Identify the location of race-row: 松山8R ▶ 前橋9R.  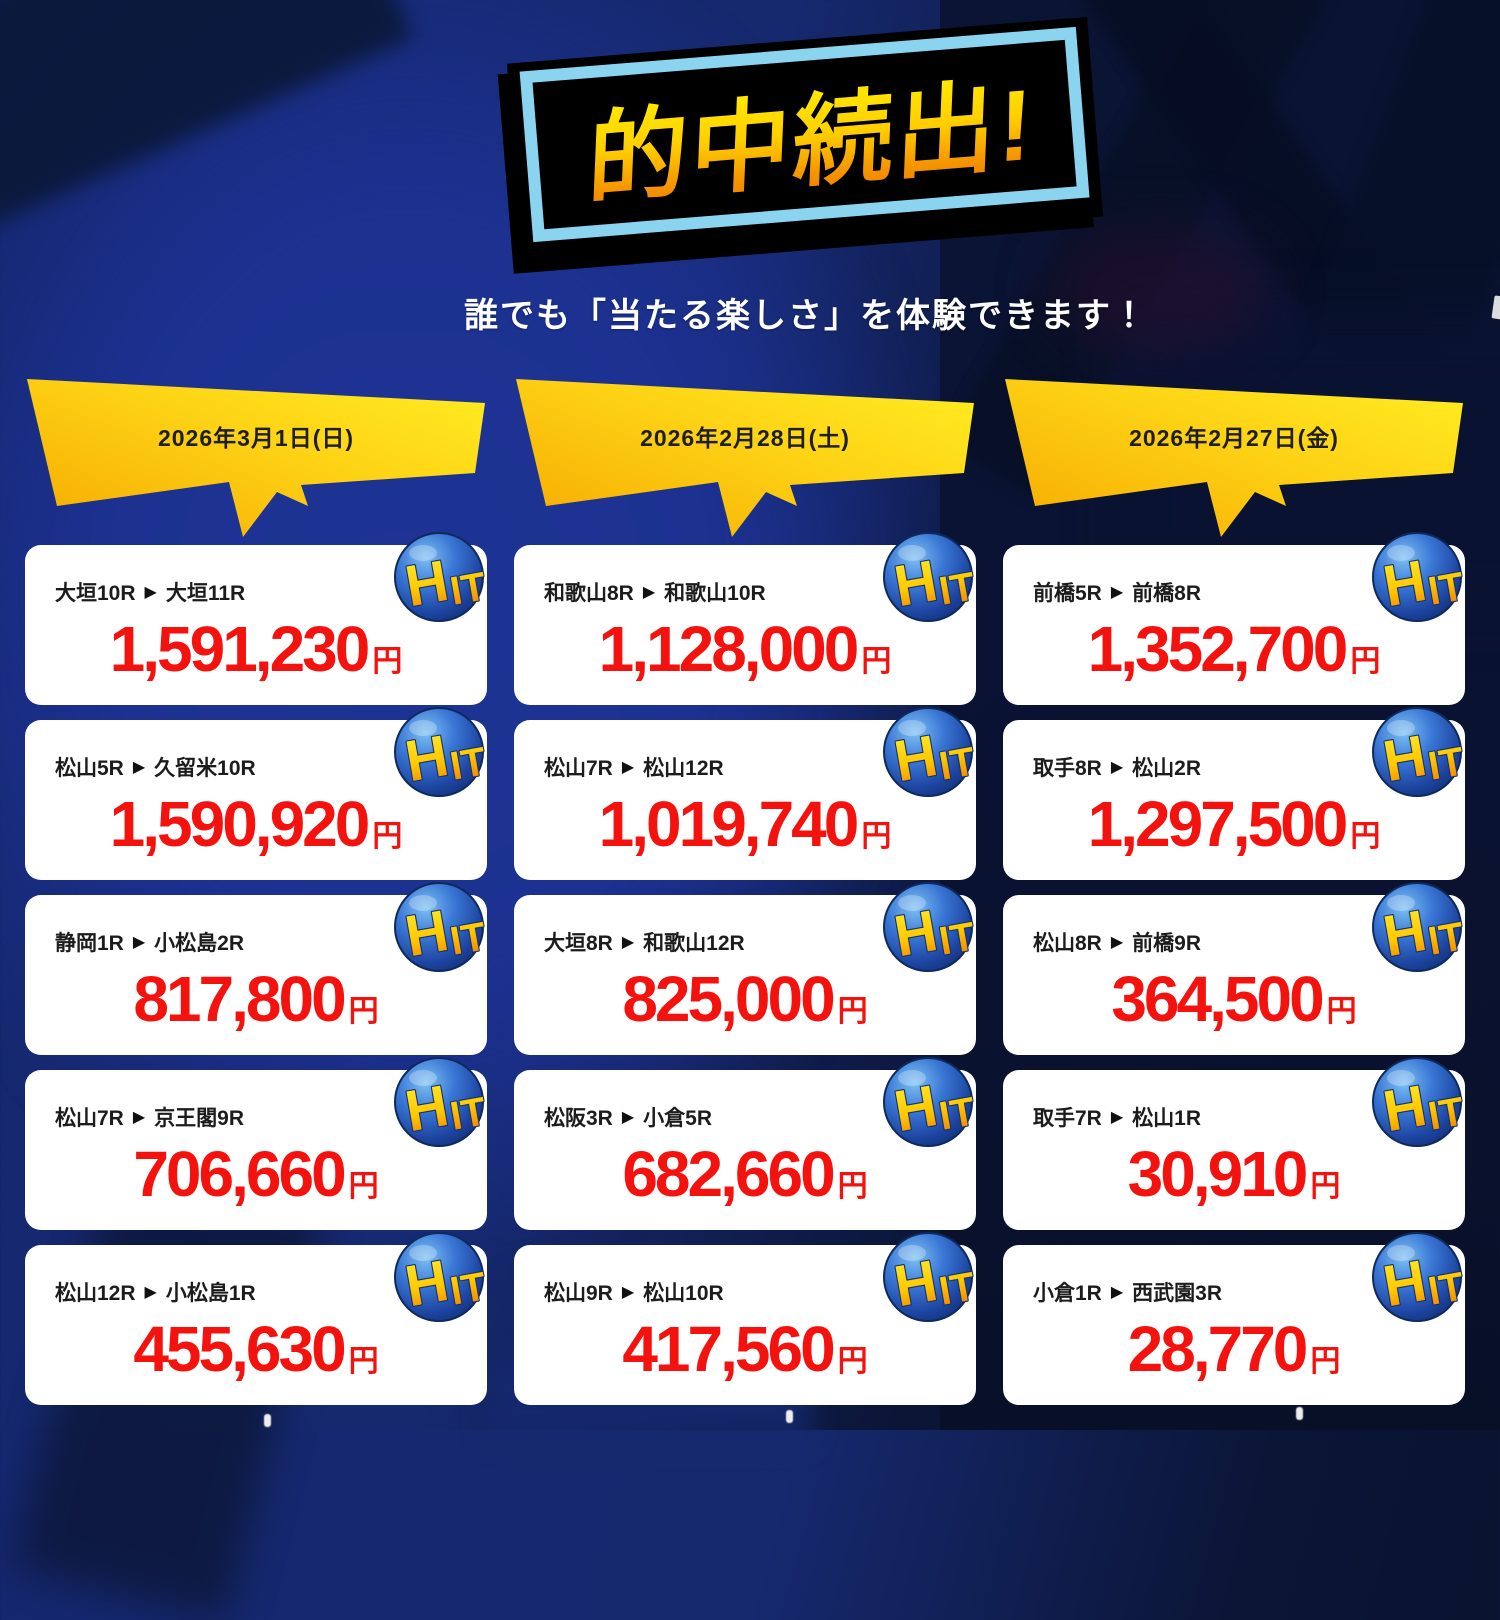
(1249, 942).